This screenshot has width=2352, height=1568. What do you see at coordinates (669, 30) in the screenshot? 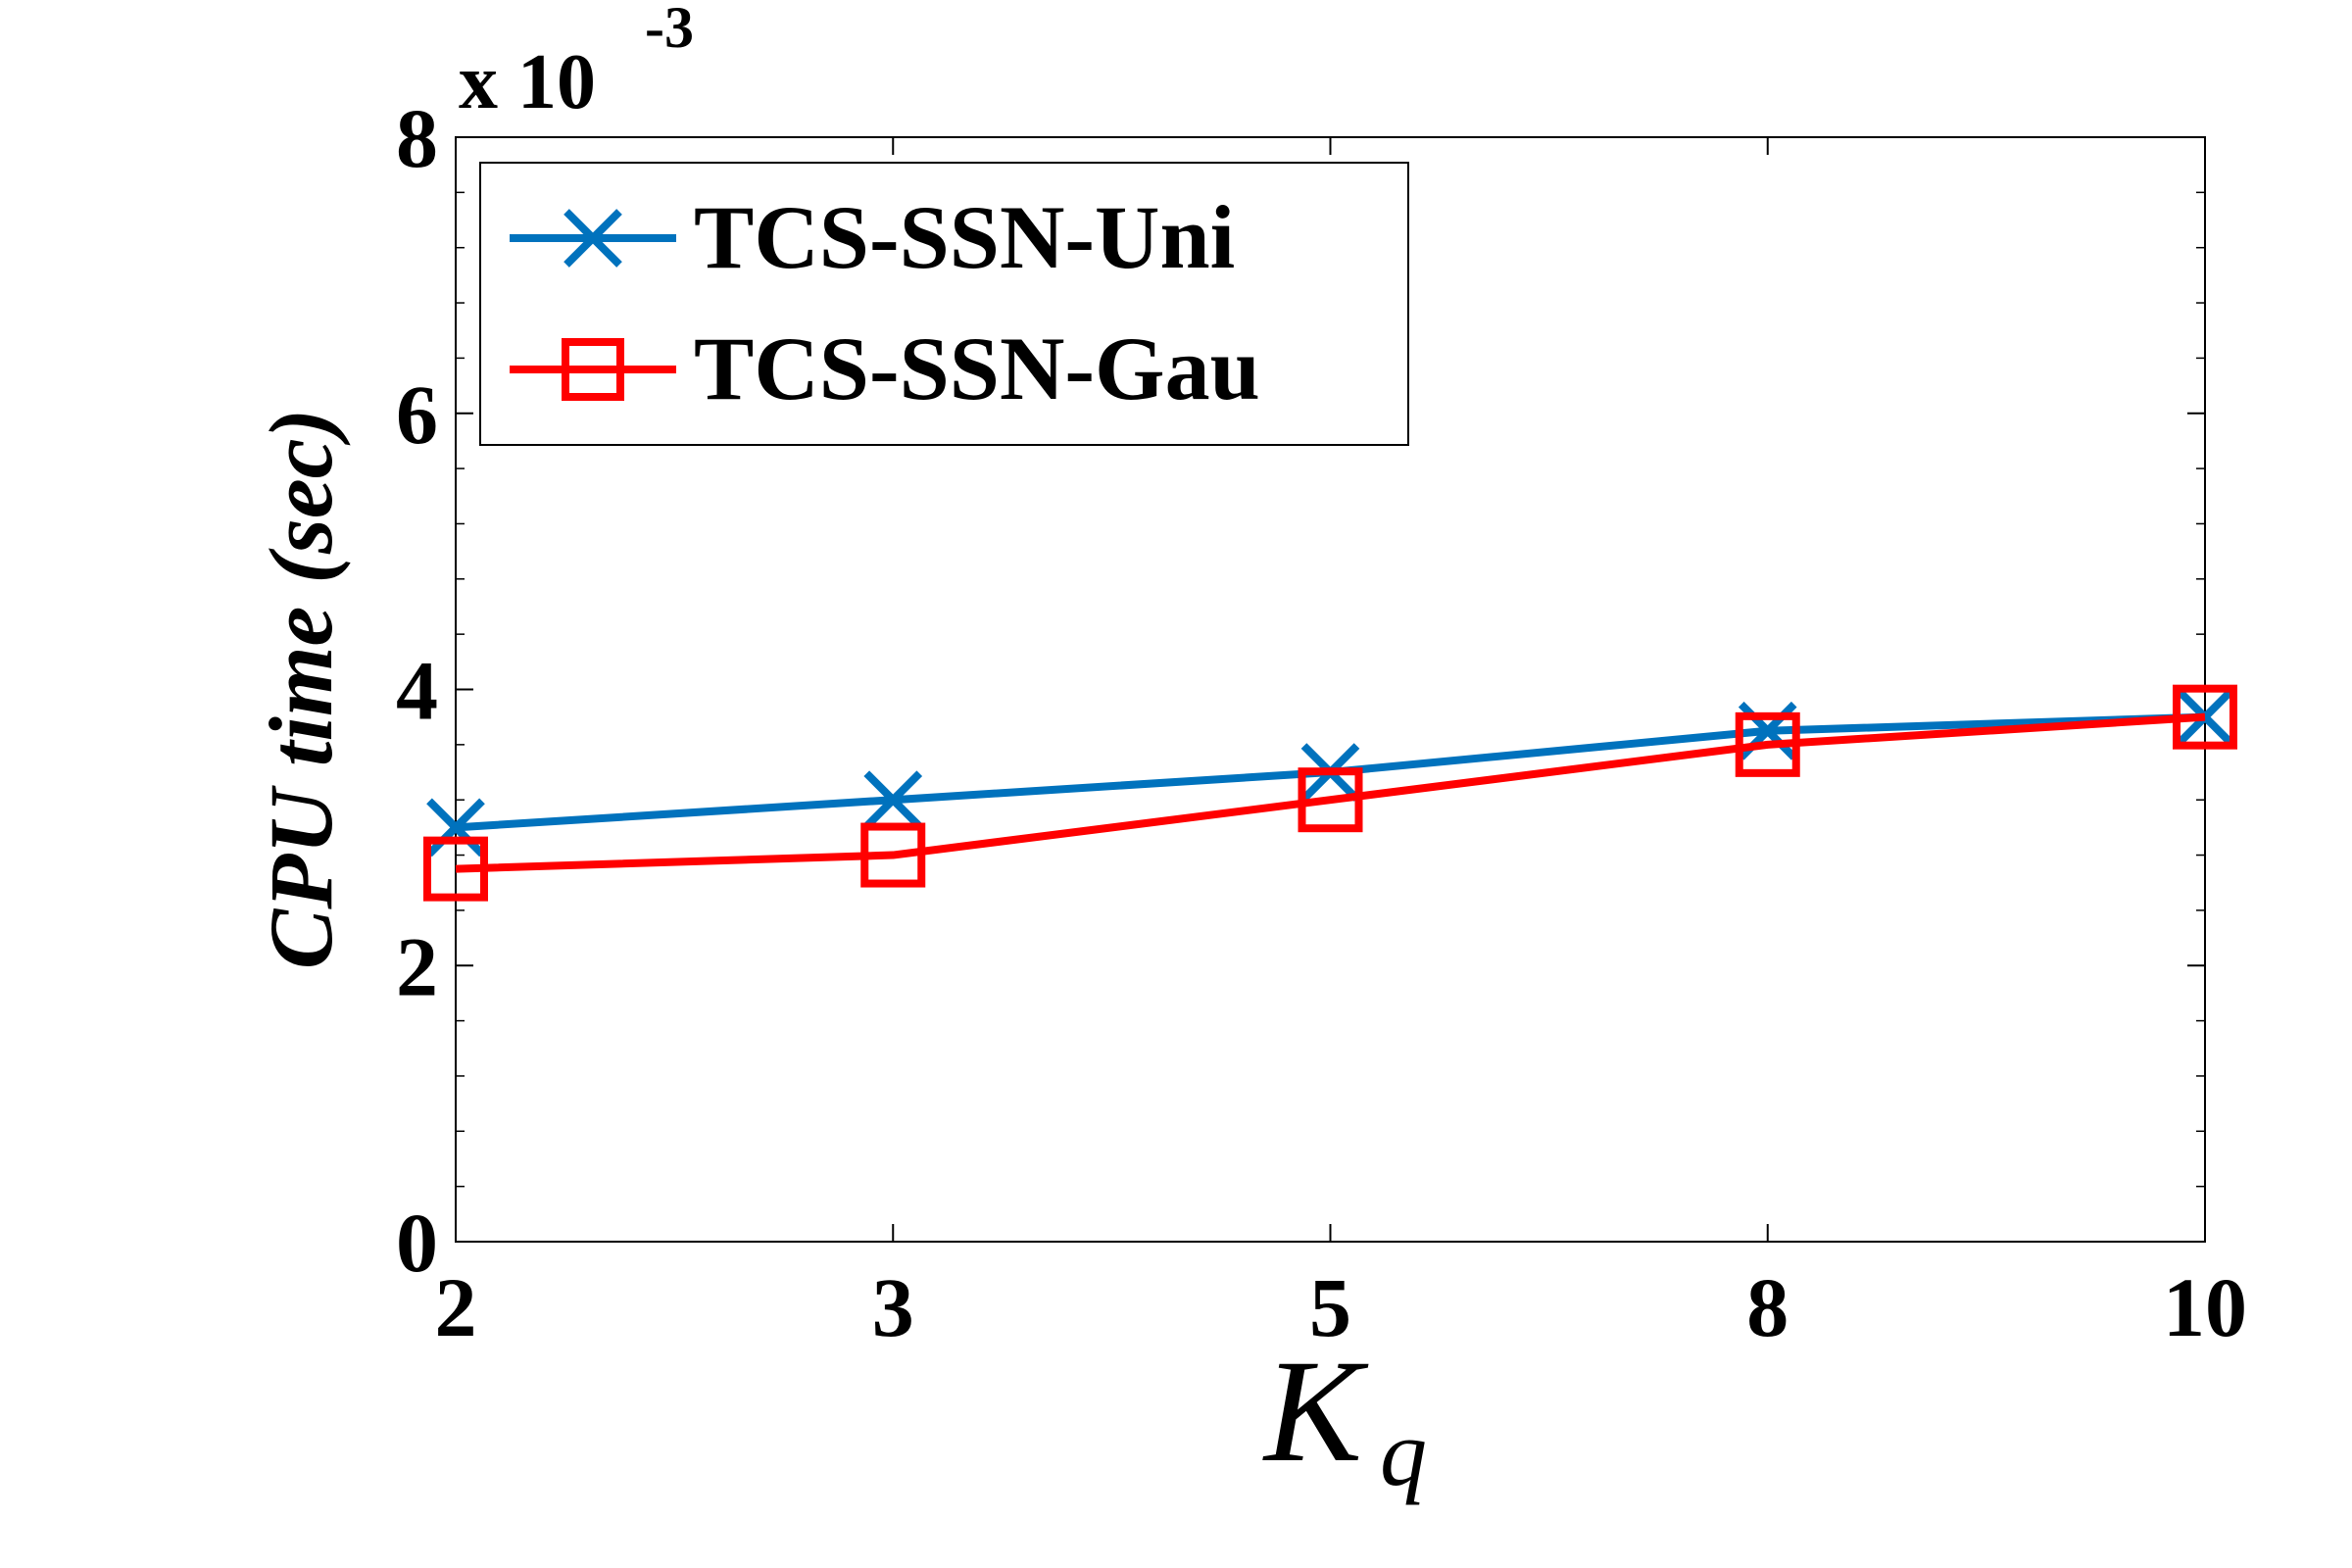
I see `y-scale-exponent: -3` at bounding box center [669, 30].